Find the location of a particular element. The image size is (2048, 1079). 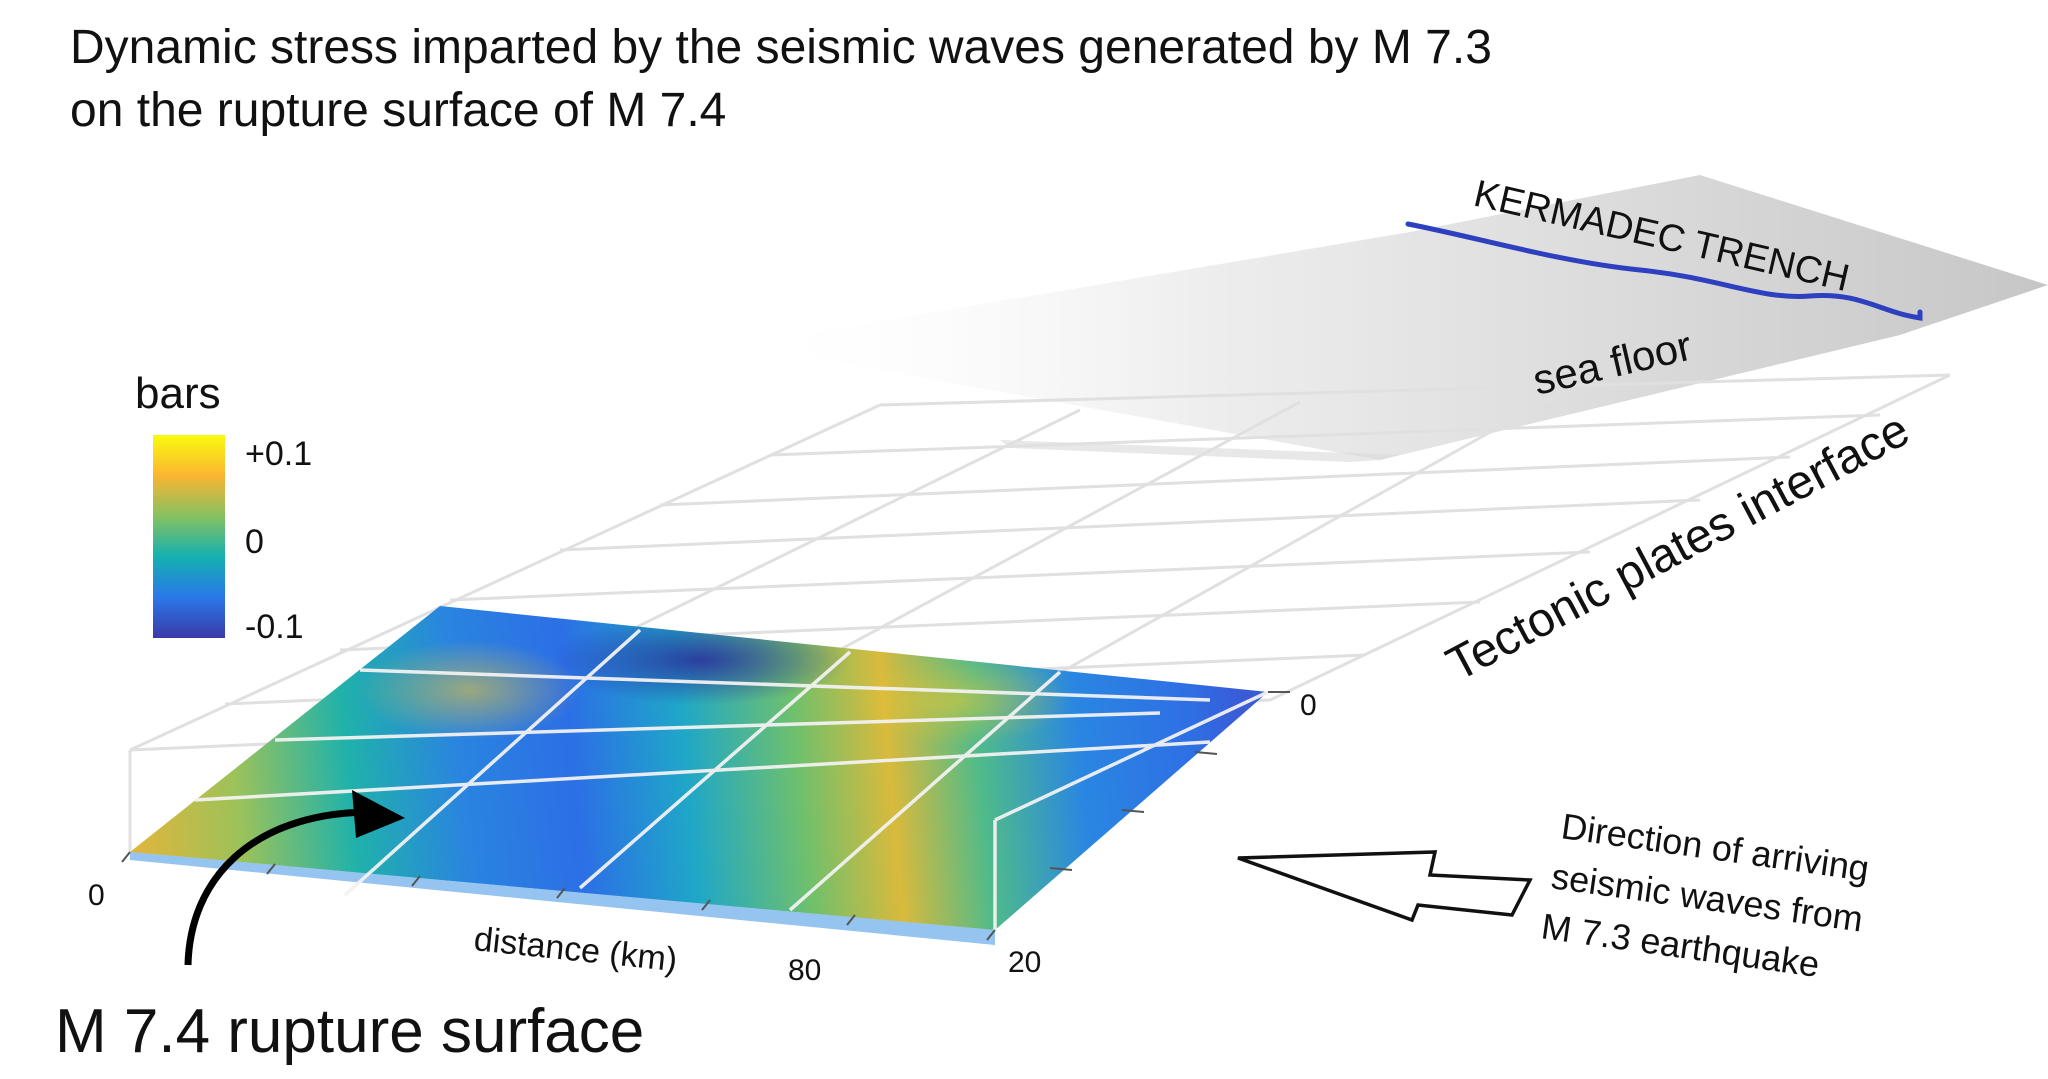

x-tick-0: 0 is located at coordinates (96, 895).